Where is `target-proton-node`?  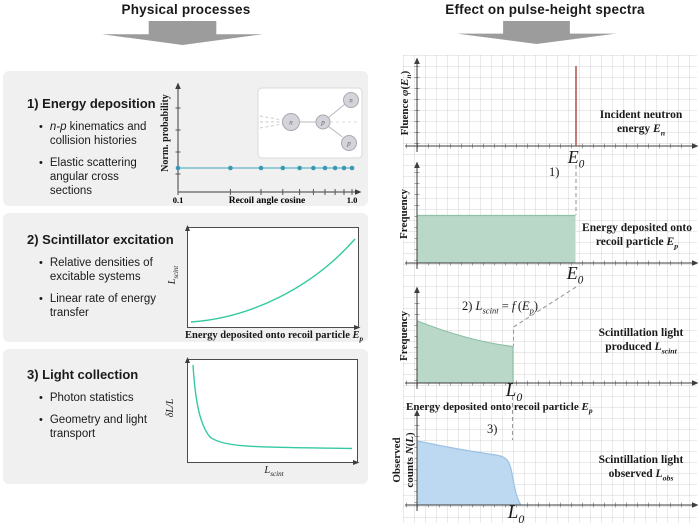
target-proton-node is located at coordinates (323, 122).